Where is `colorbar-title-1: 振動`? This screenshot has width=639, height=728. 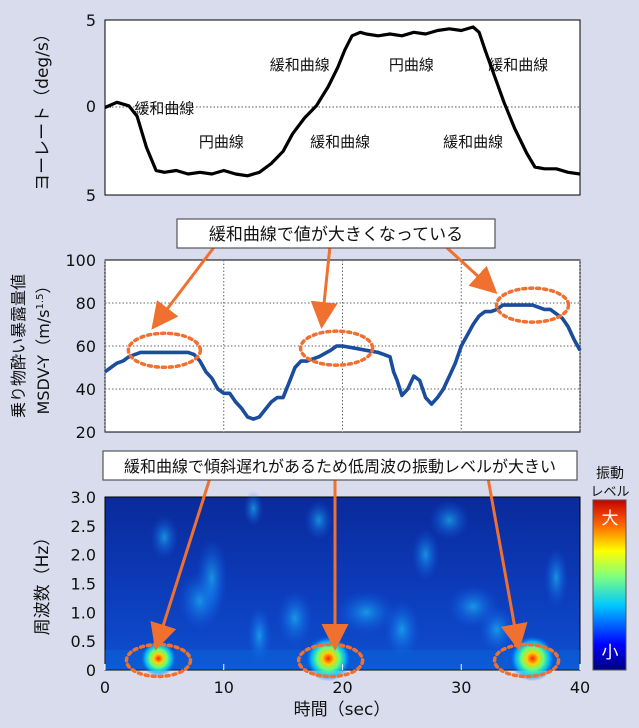
colorbar-title-1: 振動 is located at coordinates (610, 474).